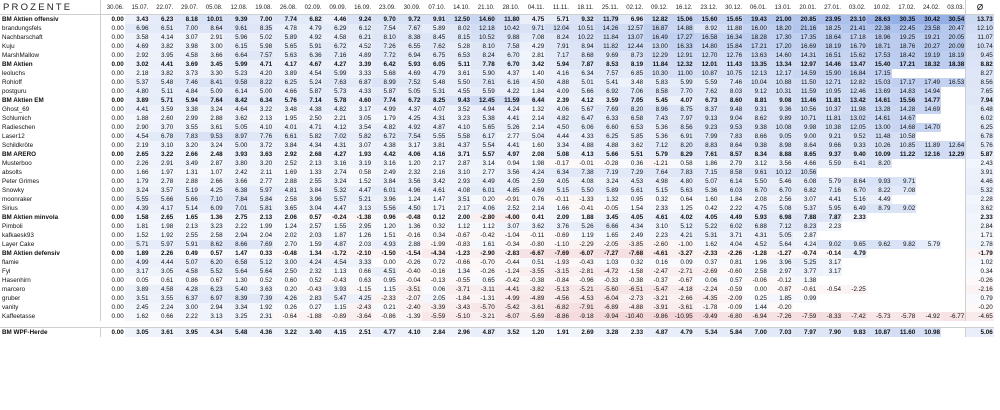  I want to click on heat-cell: 5.50, so click(755, 181).